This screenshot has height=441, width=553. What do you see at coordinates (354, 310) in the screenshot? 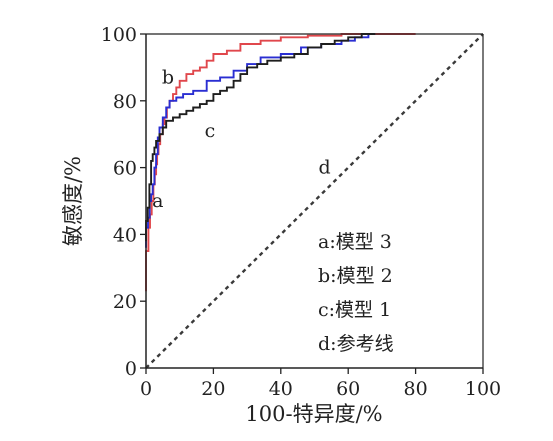
I see `legend-entry-c: c:模型 1` at bounding box center [354, 310].